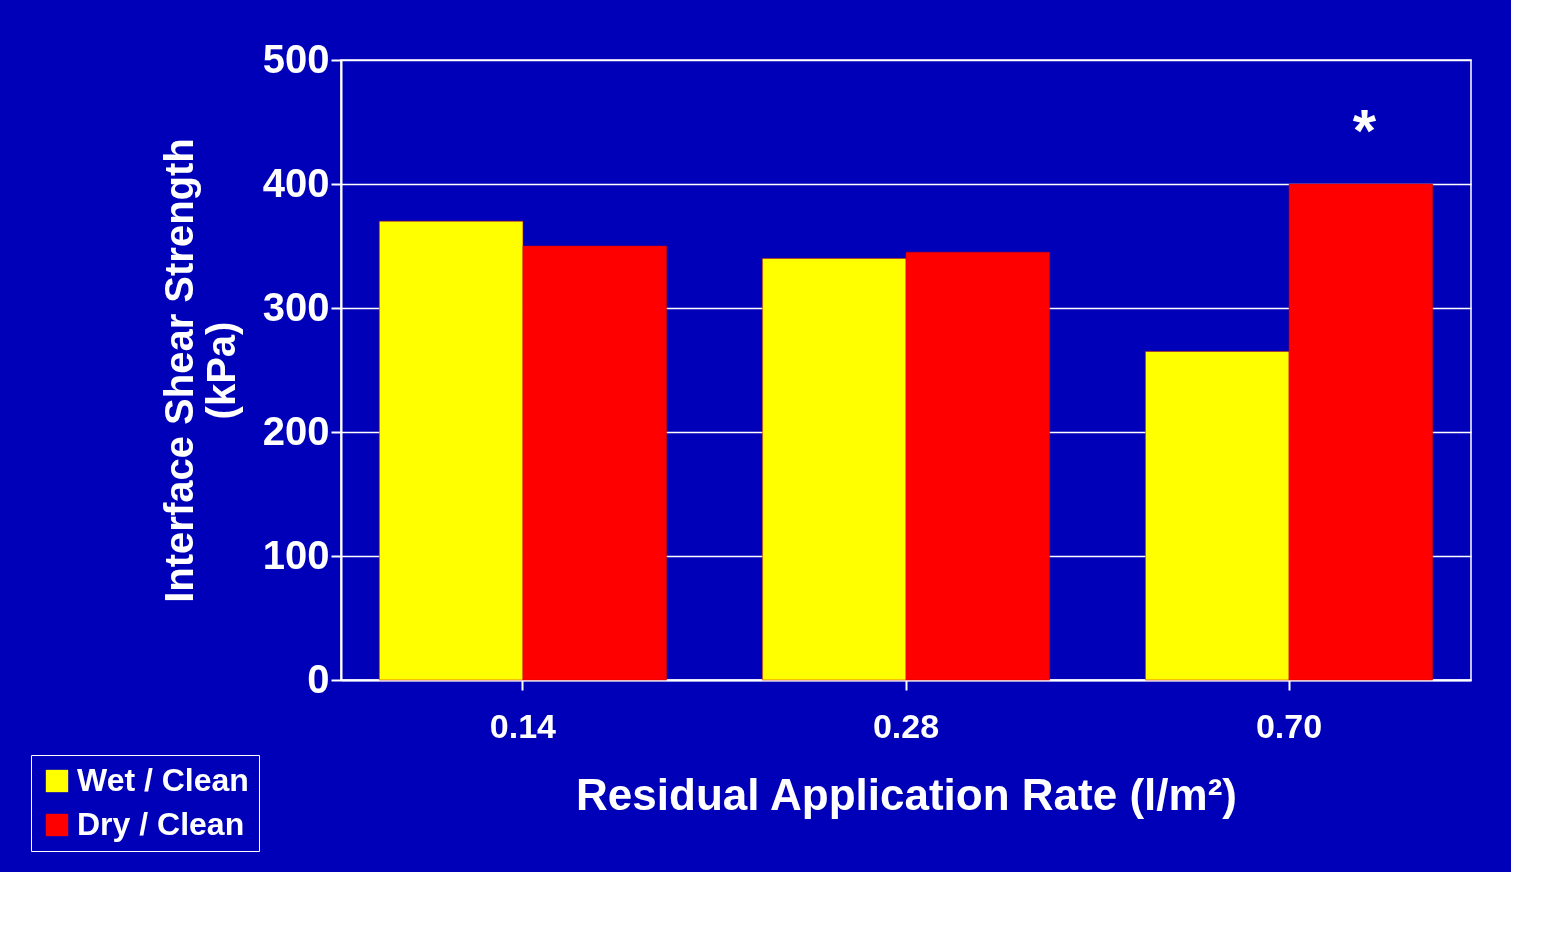 This screenshot has height=937, width=1558. I want to click on x-tick-label: 0.28, so click(906, 725).